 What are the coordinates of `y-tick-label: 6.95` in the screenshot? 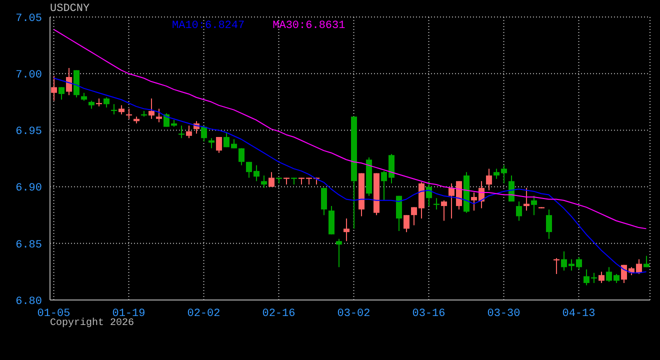 It's located at (29, 132).